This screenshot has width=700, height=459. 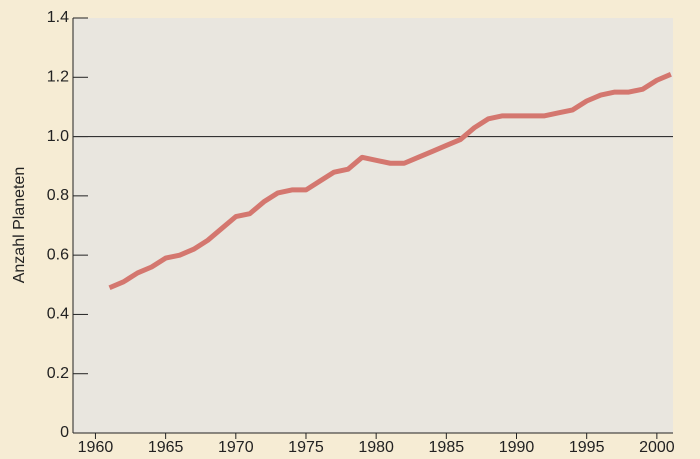 I want to click on y-tick-label: 0.4, so click(x=58, y=314).